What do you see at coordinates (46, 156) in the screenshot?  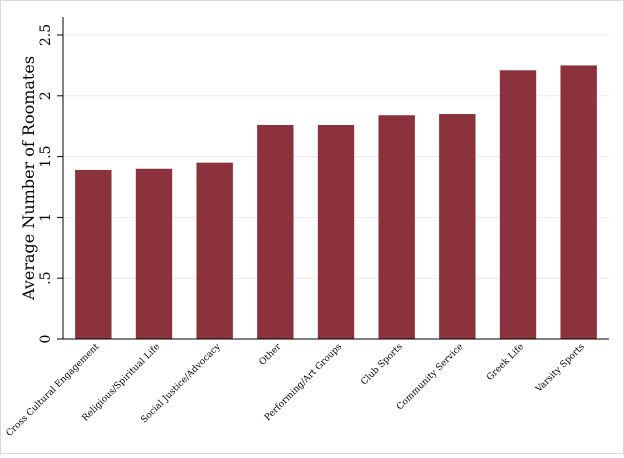 I see `y-tick-label: 1.5` at bounding box center [46, 156].